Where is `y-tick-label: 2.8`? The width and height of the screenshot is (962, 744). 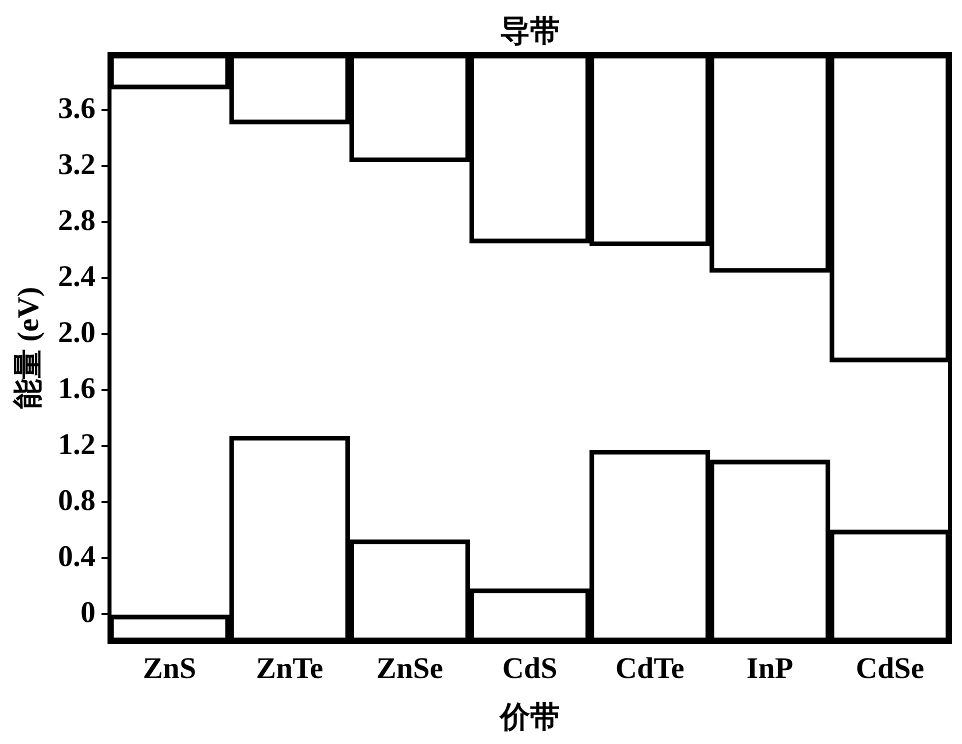 y-tick-label: 2.8 is located at coordinates (77, 220).